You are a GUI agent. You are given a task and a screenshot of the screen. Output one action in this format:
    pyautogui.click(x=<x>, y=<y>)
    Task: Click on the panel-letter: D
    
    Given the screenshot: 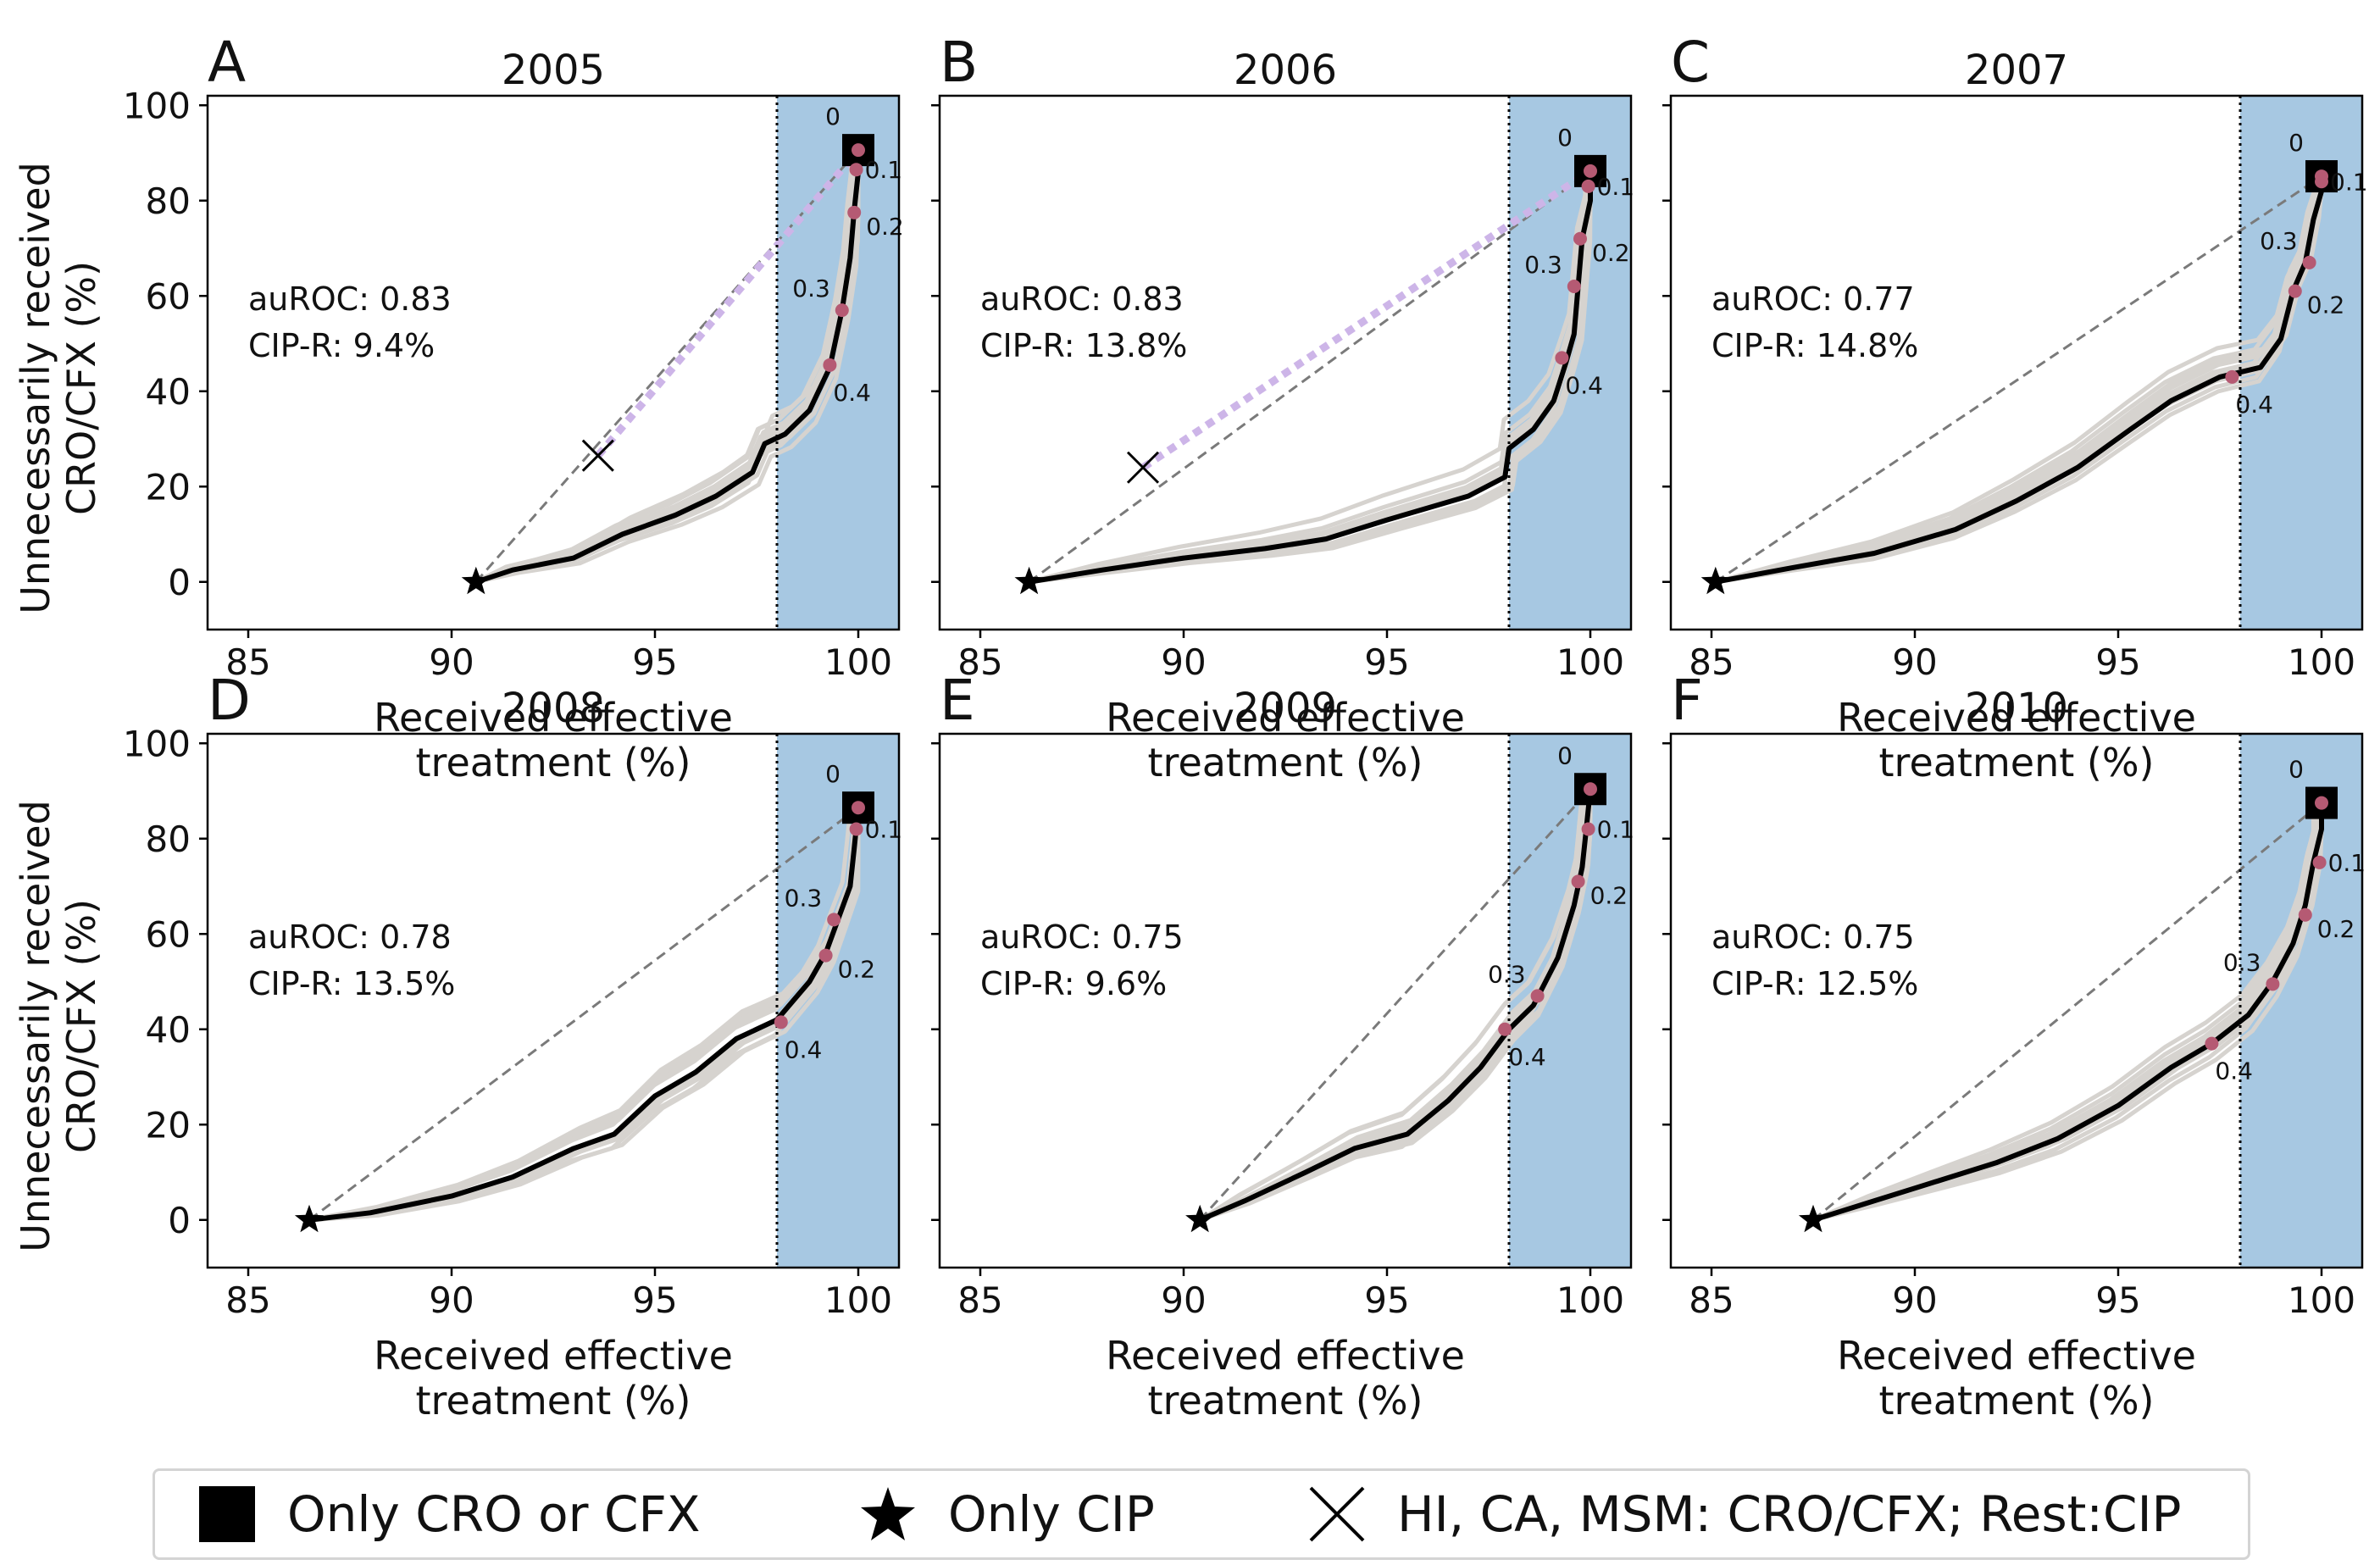 What is the action you would take?
    pyautogui.click(x=229, y=700)
    